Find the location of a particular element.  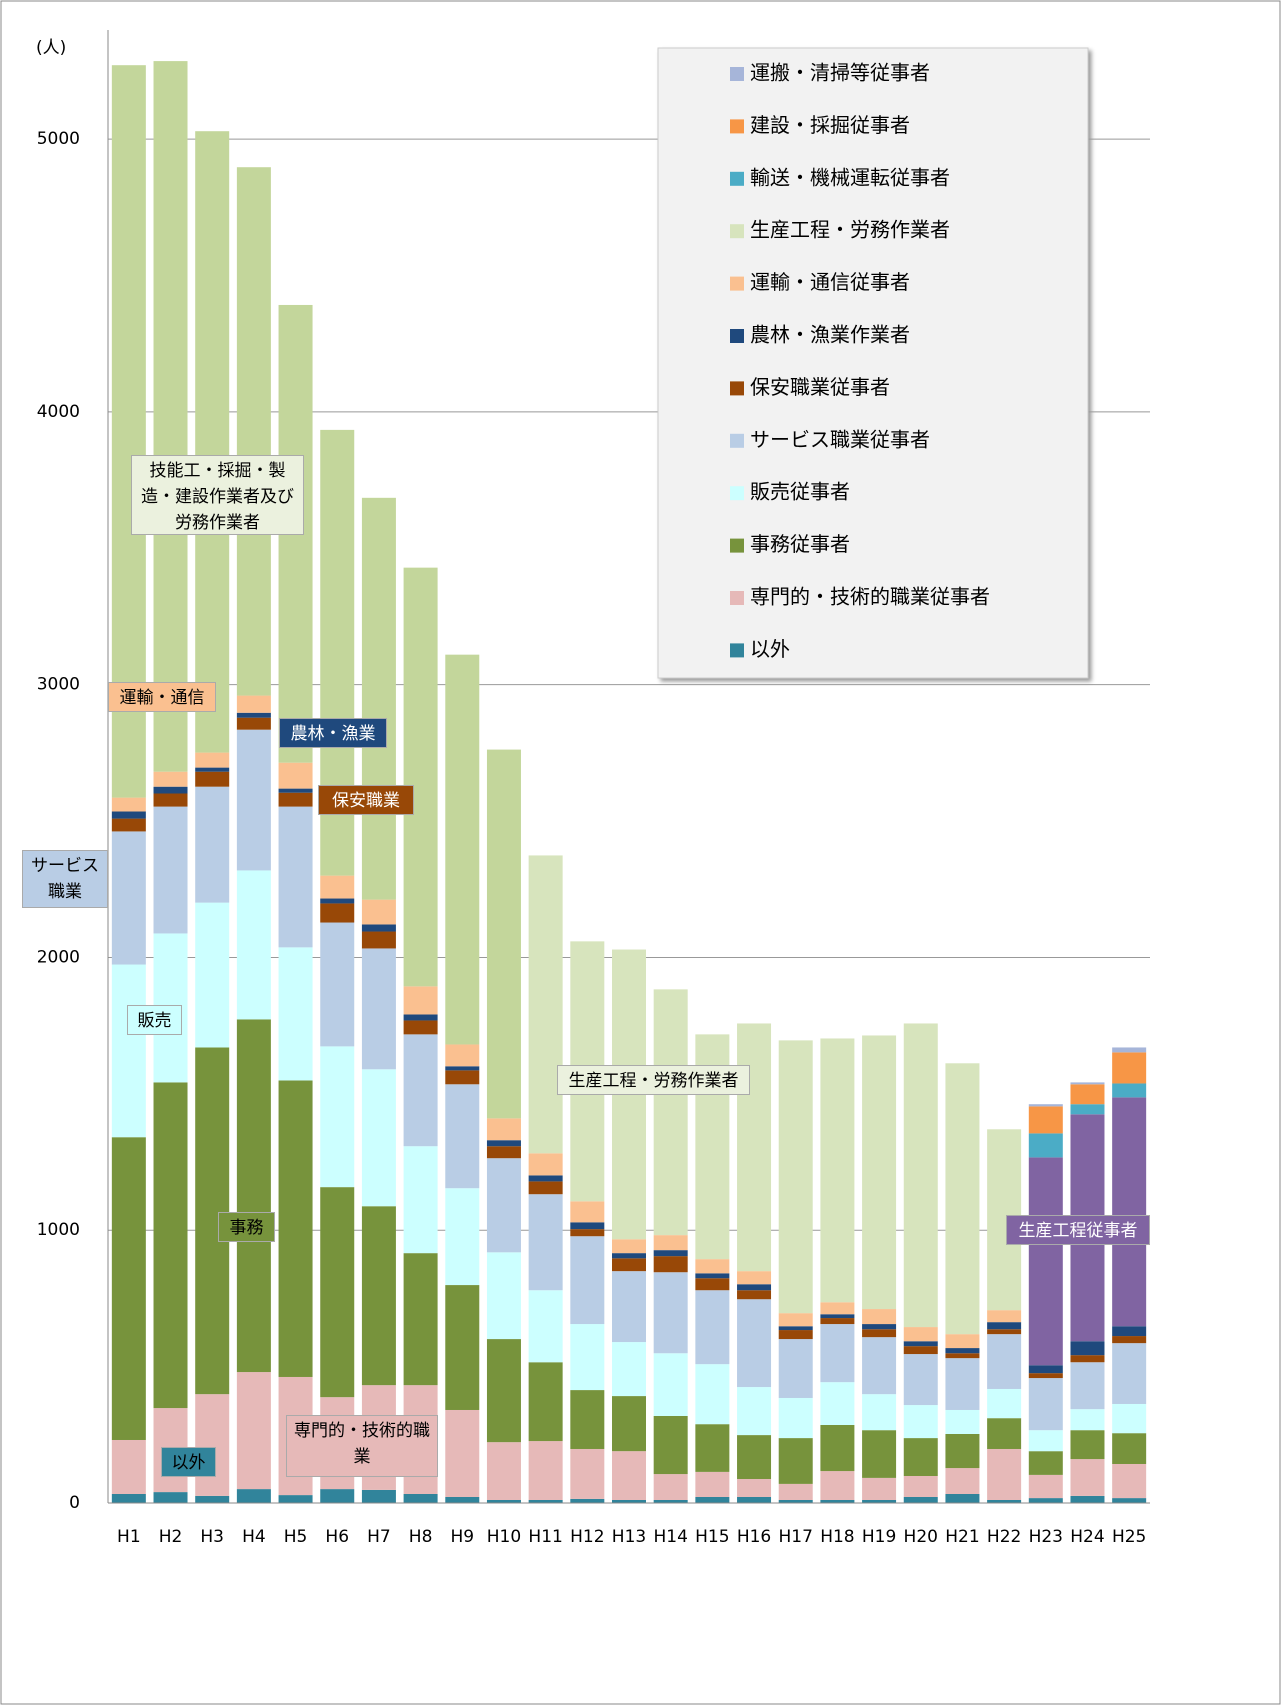

y-axis-label: (人) is located at coordinates (51, 48).